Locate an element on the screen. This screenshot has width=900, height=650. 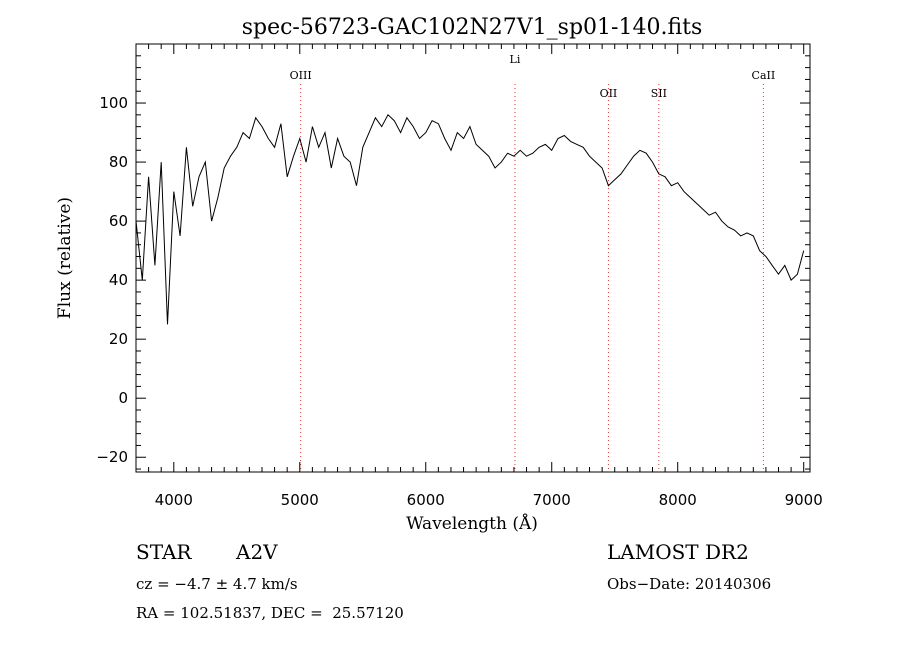
y-tick-label: 60 is located at coordinates (118, 221).